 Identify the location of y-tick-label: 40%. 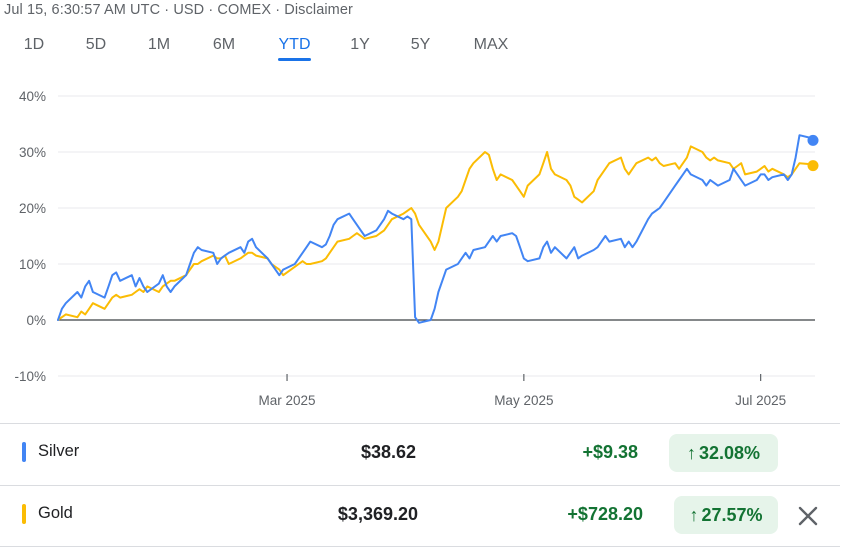
(32, 96).